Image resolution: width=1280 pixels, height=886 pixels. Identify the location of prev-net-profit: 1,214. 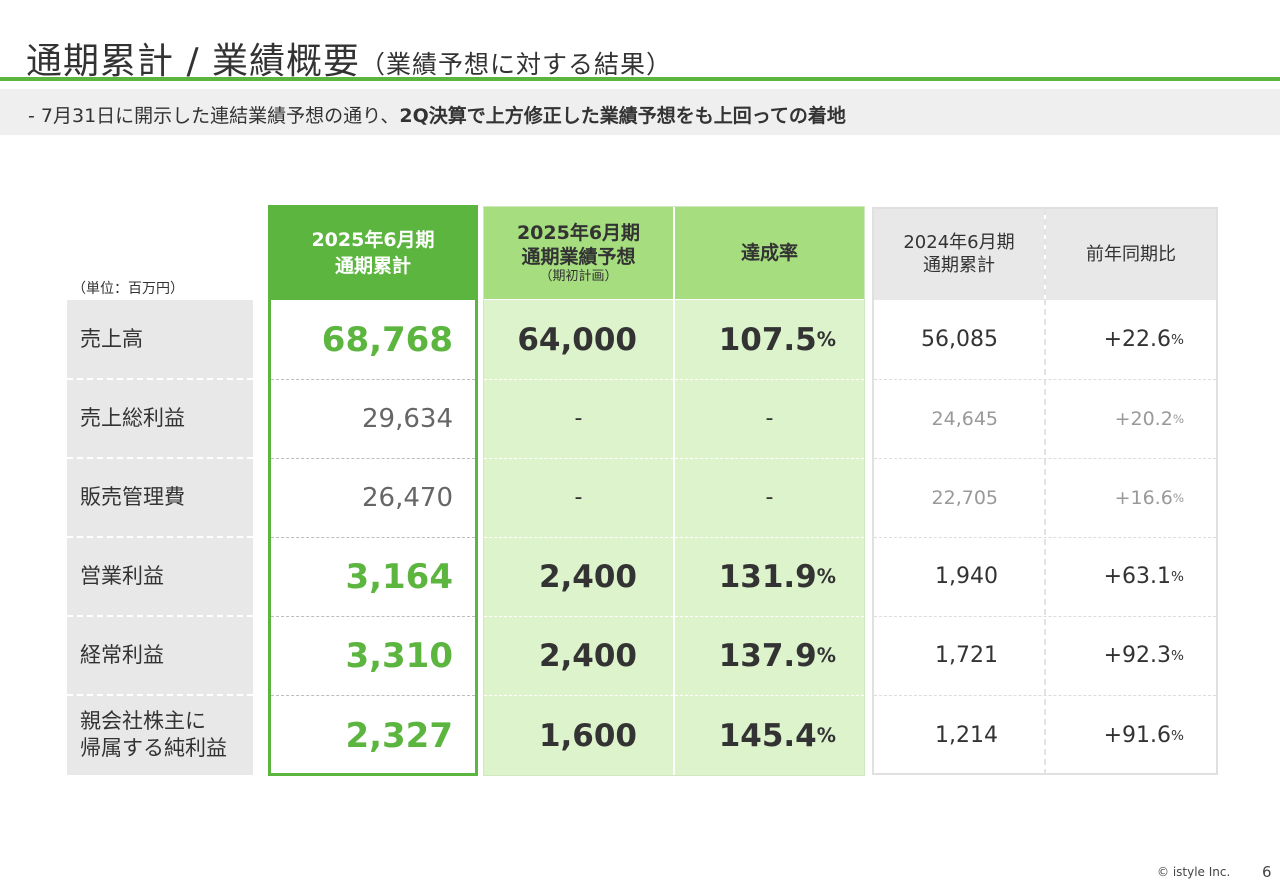
(966, 735).